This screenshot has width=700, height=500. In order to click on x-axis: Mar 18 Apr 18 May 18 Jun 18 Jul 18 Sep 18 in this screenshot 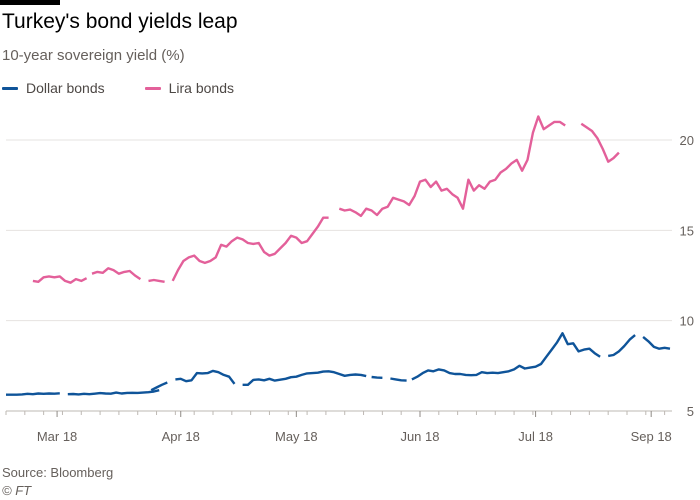, I will do `click(338, 427)`.